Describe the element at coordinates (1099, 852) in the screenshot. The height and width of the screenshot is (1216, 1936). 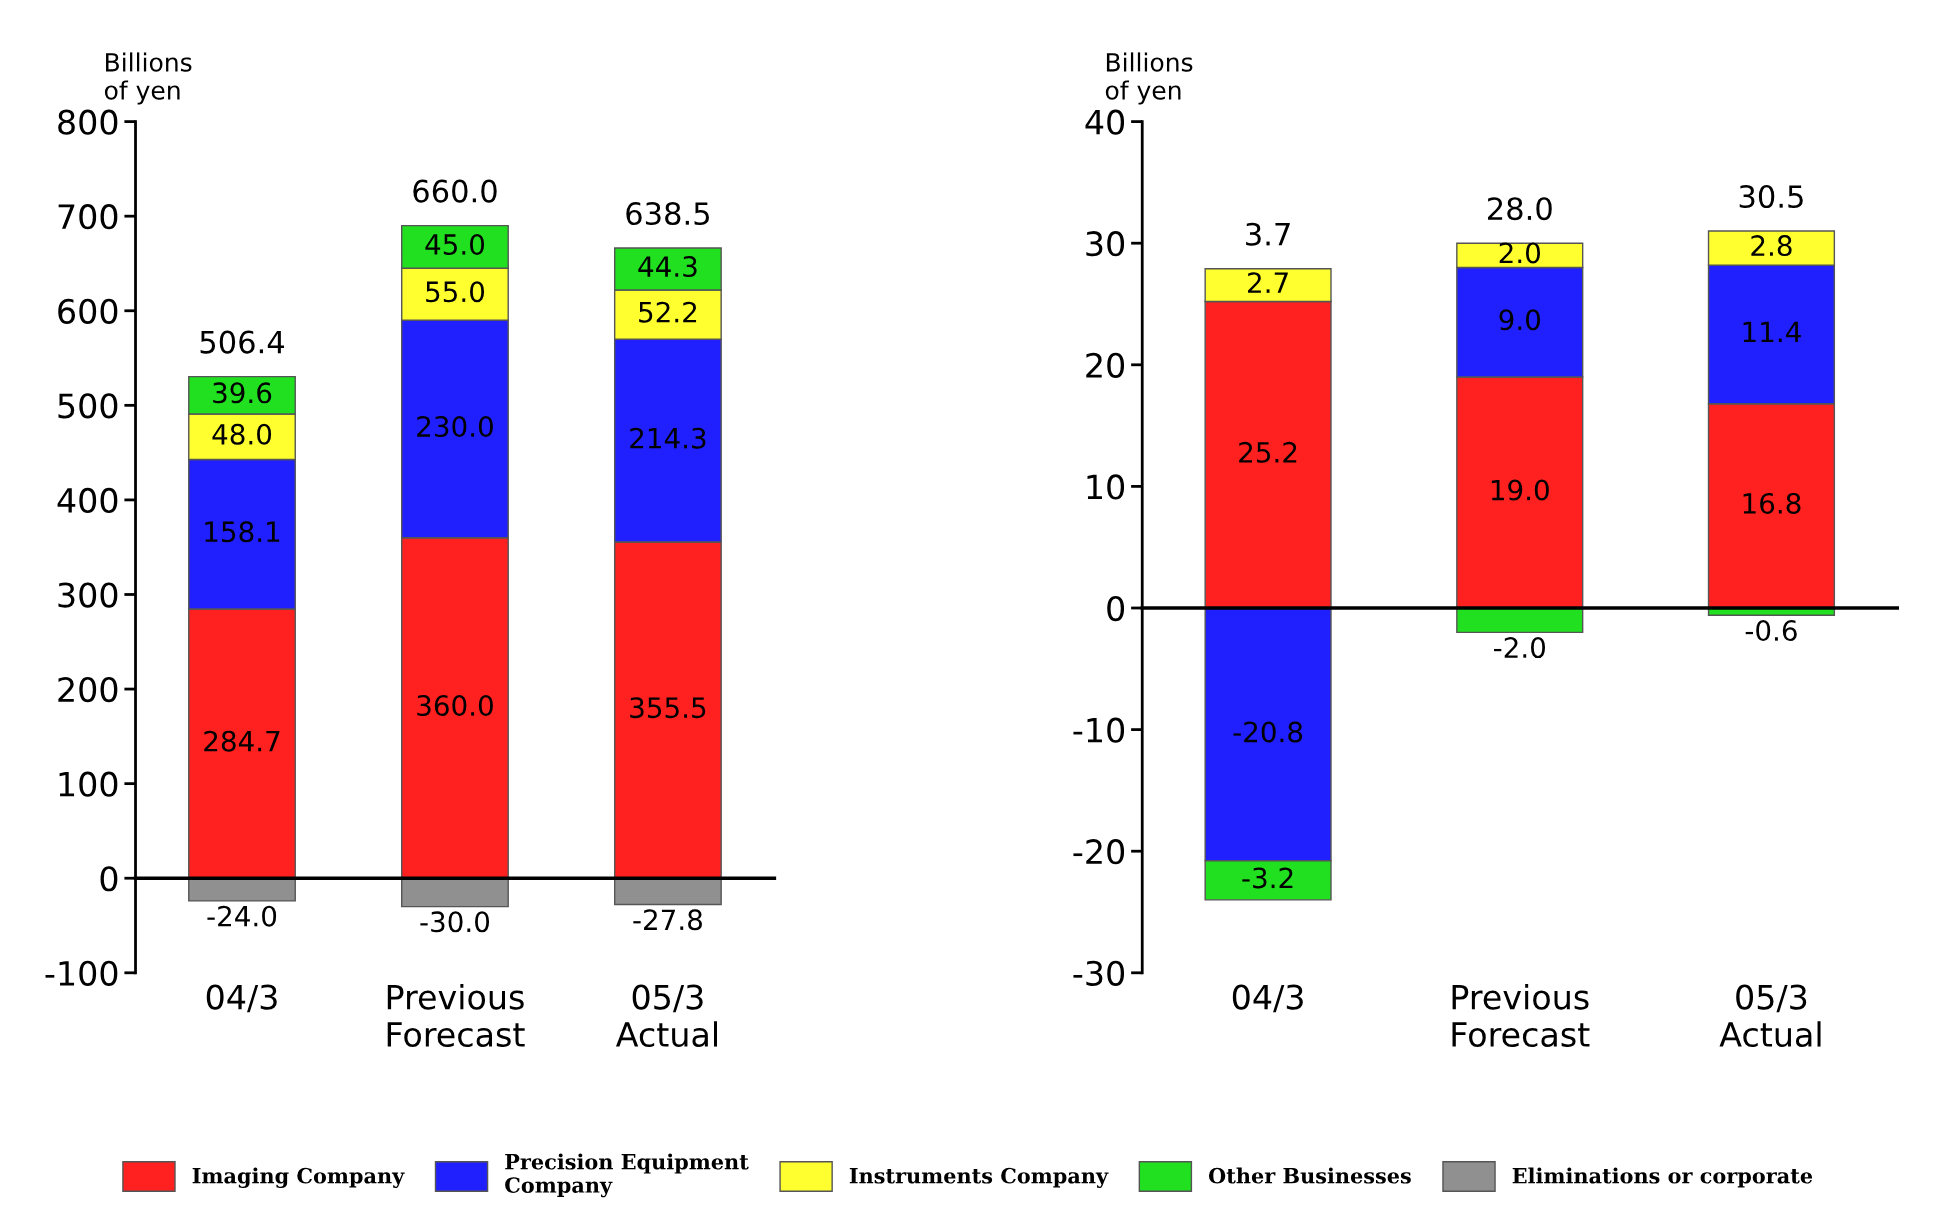
I see `y-tick-label: -20` at that location.